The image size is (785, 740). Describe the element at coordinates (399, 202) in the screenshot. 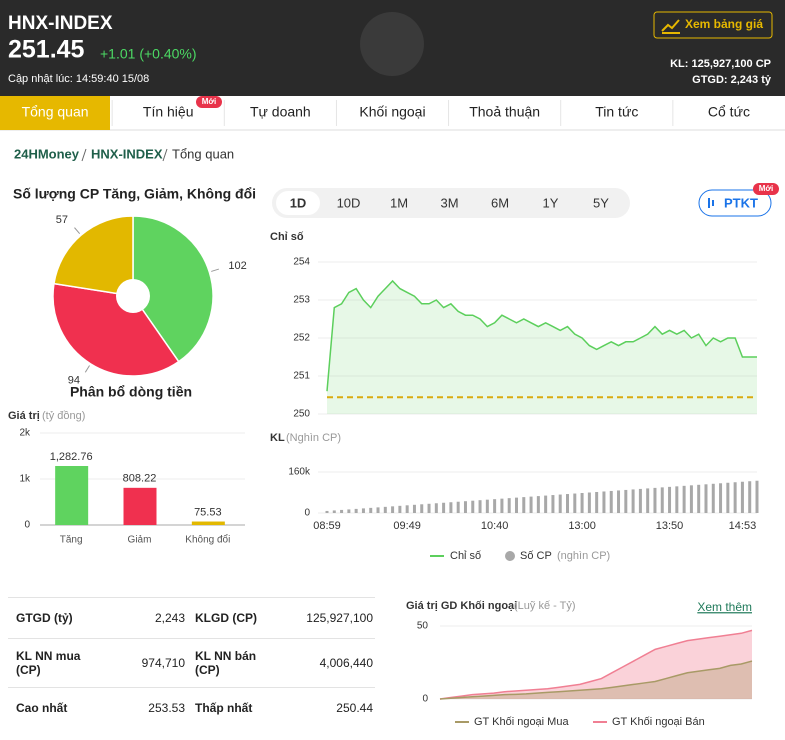

I see `period: 1M` at that location.